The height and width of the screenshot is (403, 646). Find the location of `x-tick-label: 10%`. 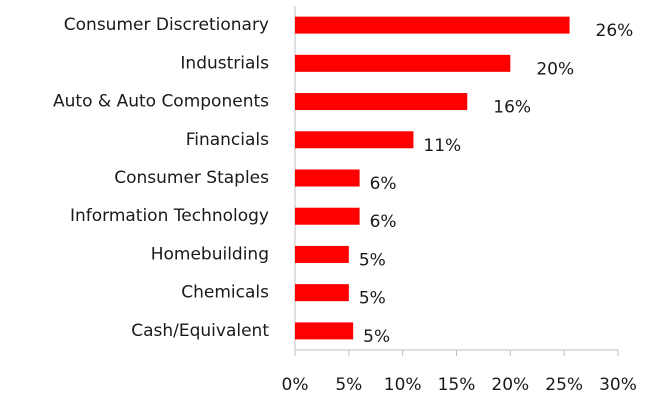

x-tick-label: 10% is located at coordinates (403, 385).